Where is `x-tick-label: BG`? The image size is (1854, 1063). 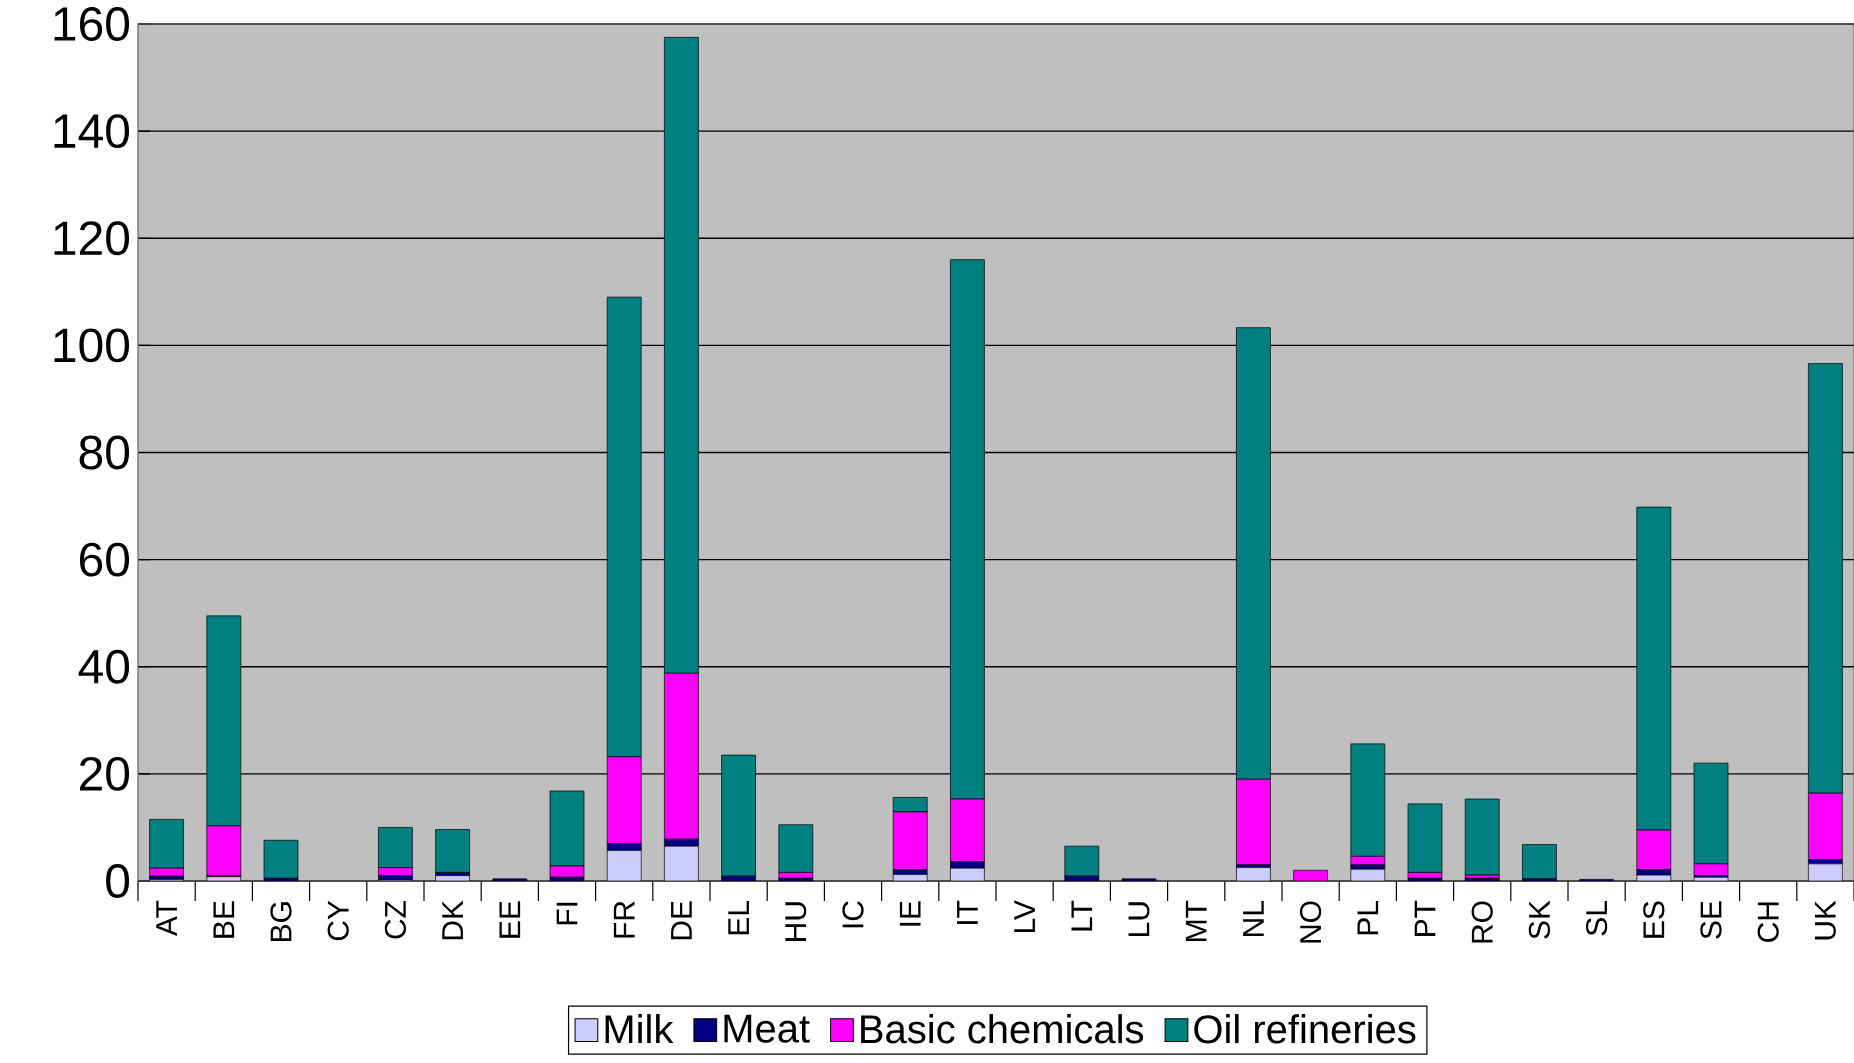 x-tick-label: BG is located at coordinates (281, 921).